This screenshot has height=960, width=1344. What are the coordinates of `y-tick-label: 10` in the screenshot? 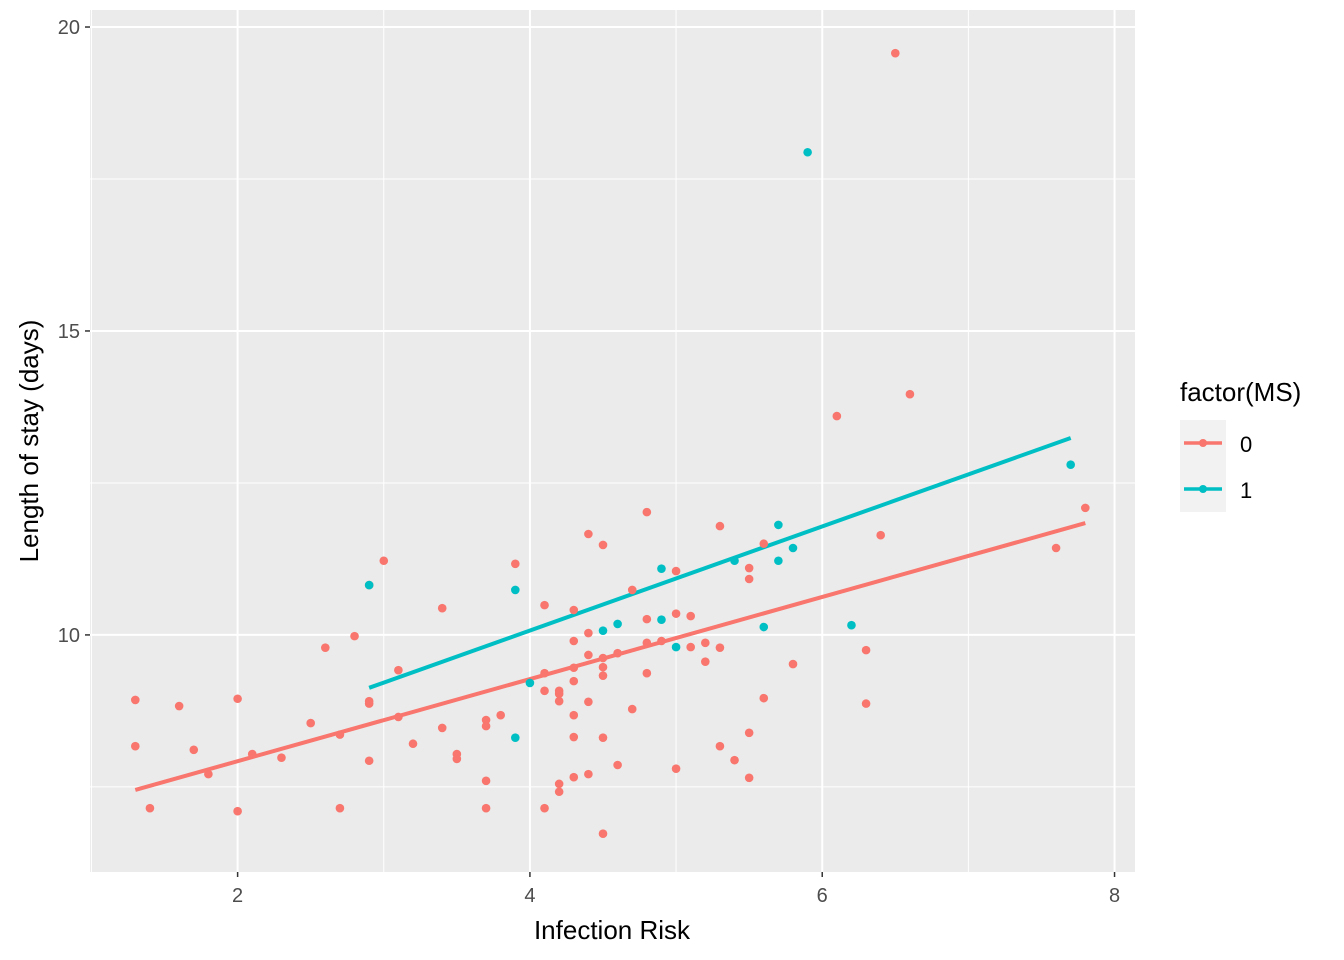 It's located at (69, 636).